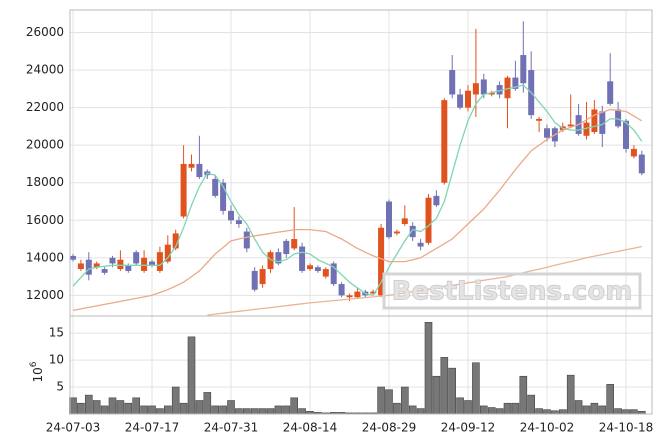 Image resolution: width=671 pixels, height=444 pixels. I want to click on x-tick-label: 24-07-17, so click(152, 428).